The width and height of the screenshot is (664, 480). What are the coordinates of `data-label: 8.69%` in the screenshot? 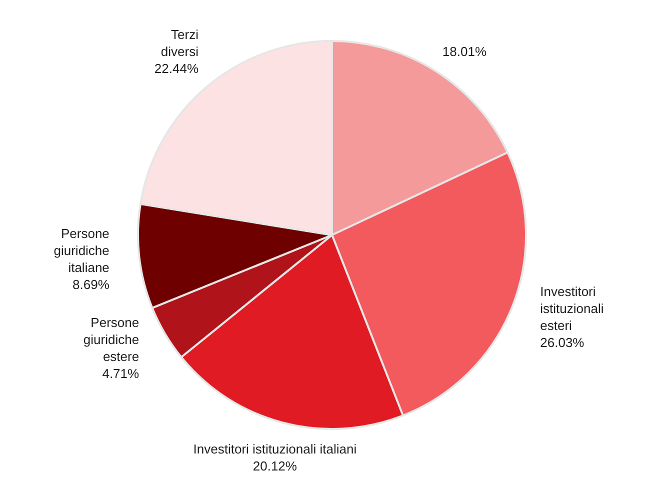 It's located at (91, 284).